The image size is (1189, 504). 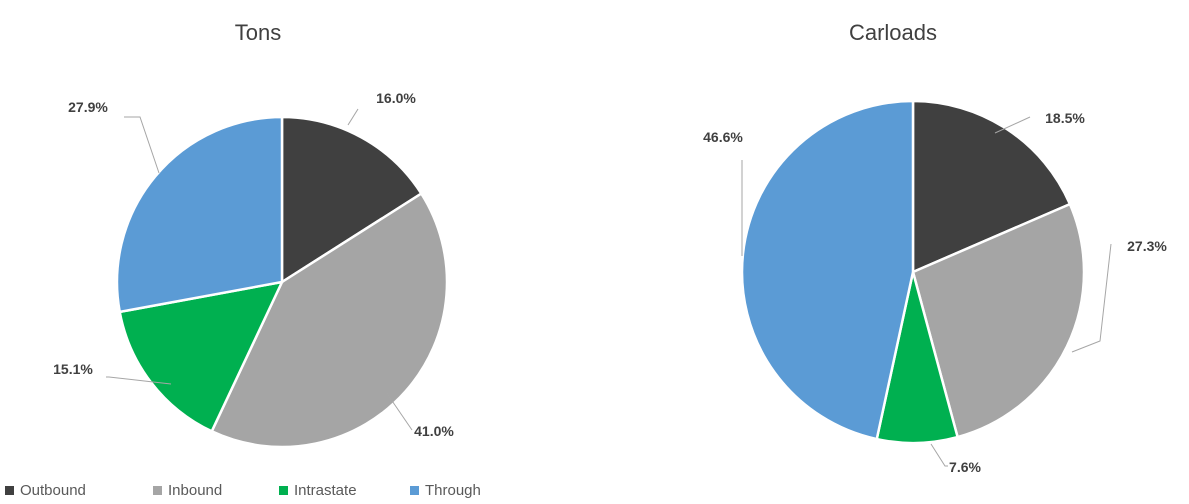 What do you see at coordinates (893, 32) in the screenshot?
I see `carloads-chart-title: Carloads` at bounding box center [893, 32].